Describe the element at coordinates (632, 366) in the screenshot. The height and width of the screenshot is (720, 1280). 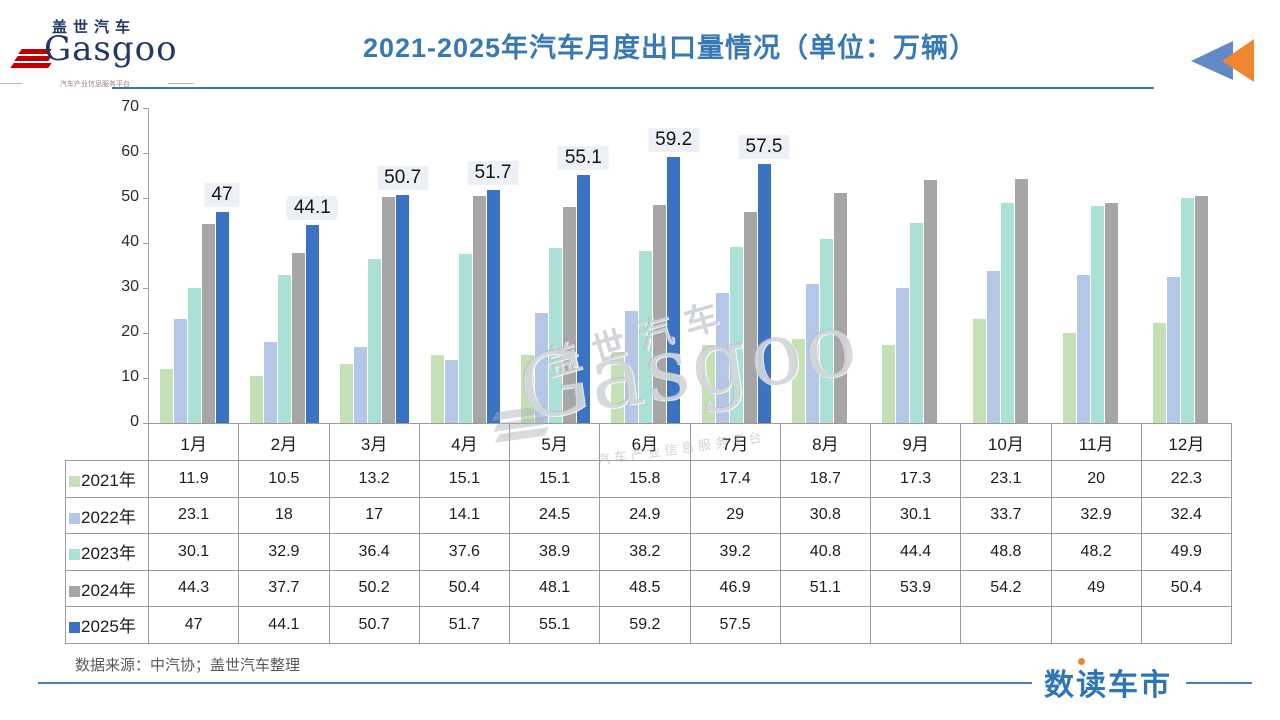
I see `bar-2022年-6月` at that location.